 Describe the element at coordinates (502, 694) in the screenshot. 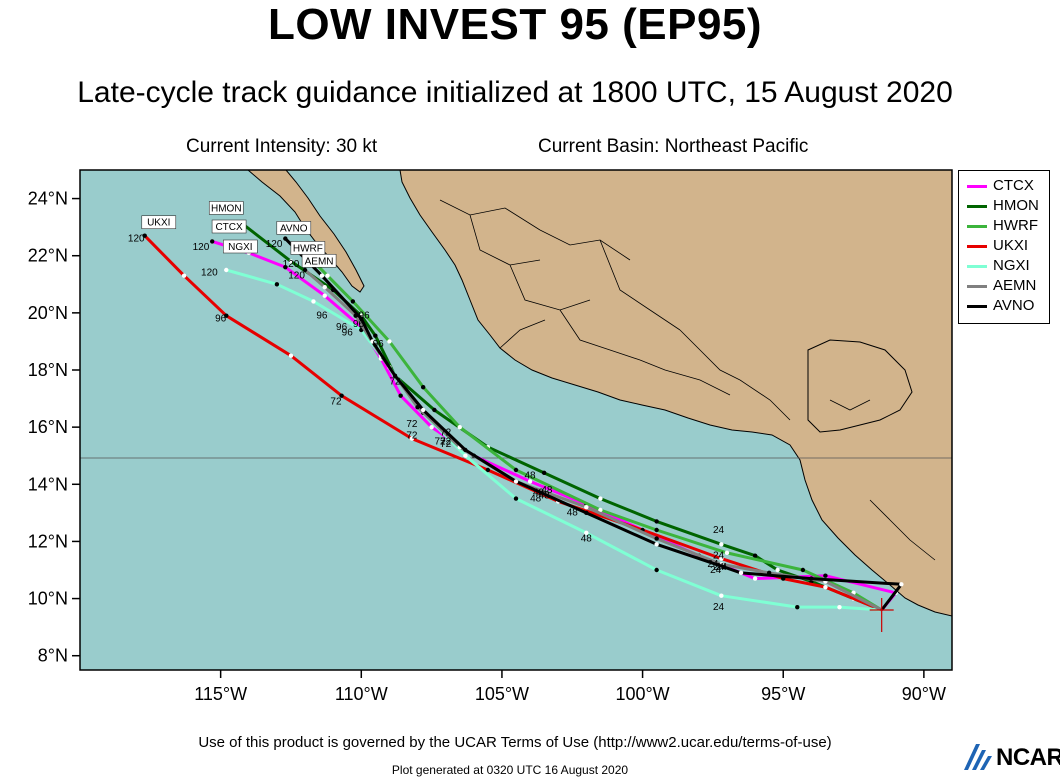

I see `lon-tick-label: 105°W` at that location.